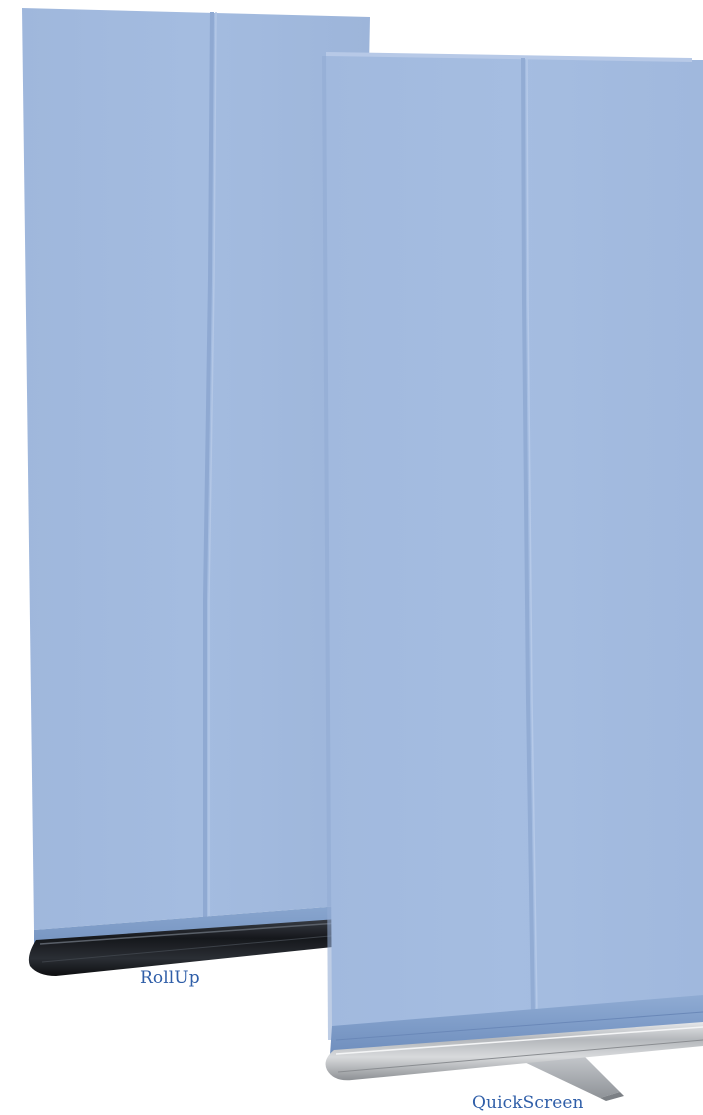 This screenshot has height=1115, width=703. Describe the element at coordinates (208, 464) in the screenshot. I see `rollup-banner-fold` at that location.